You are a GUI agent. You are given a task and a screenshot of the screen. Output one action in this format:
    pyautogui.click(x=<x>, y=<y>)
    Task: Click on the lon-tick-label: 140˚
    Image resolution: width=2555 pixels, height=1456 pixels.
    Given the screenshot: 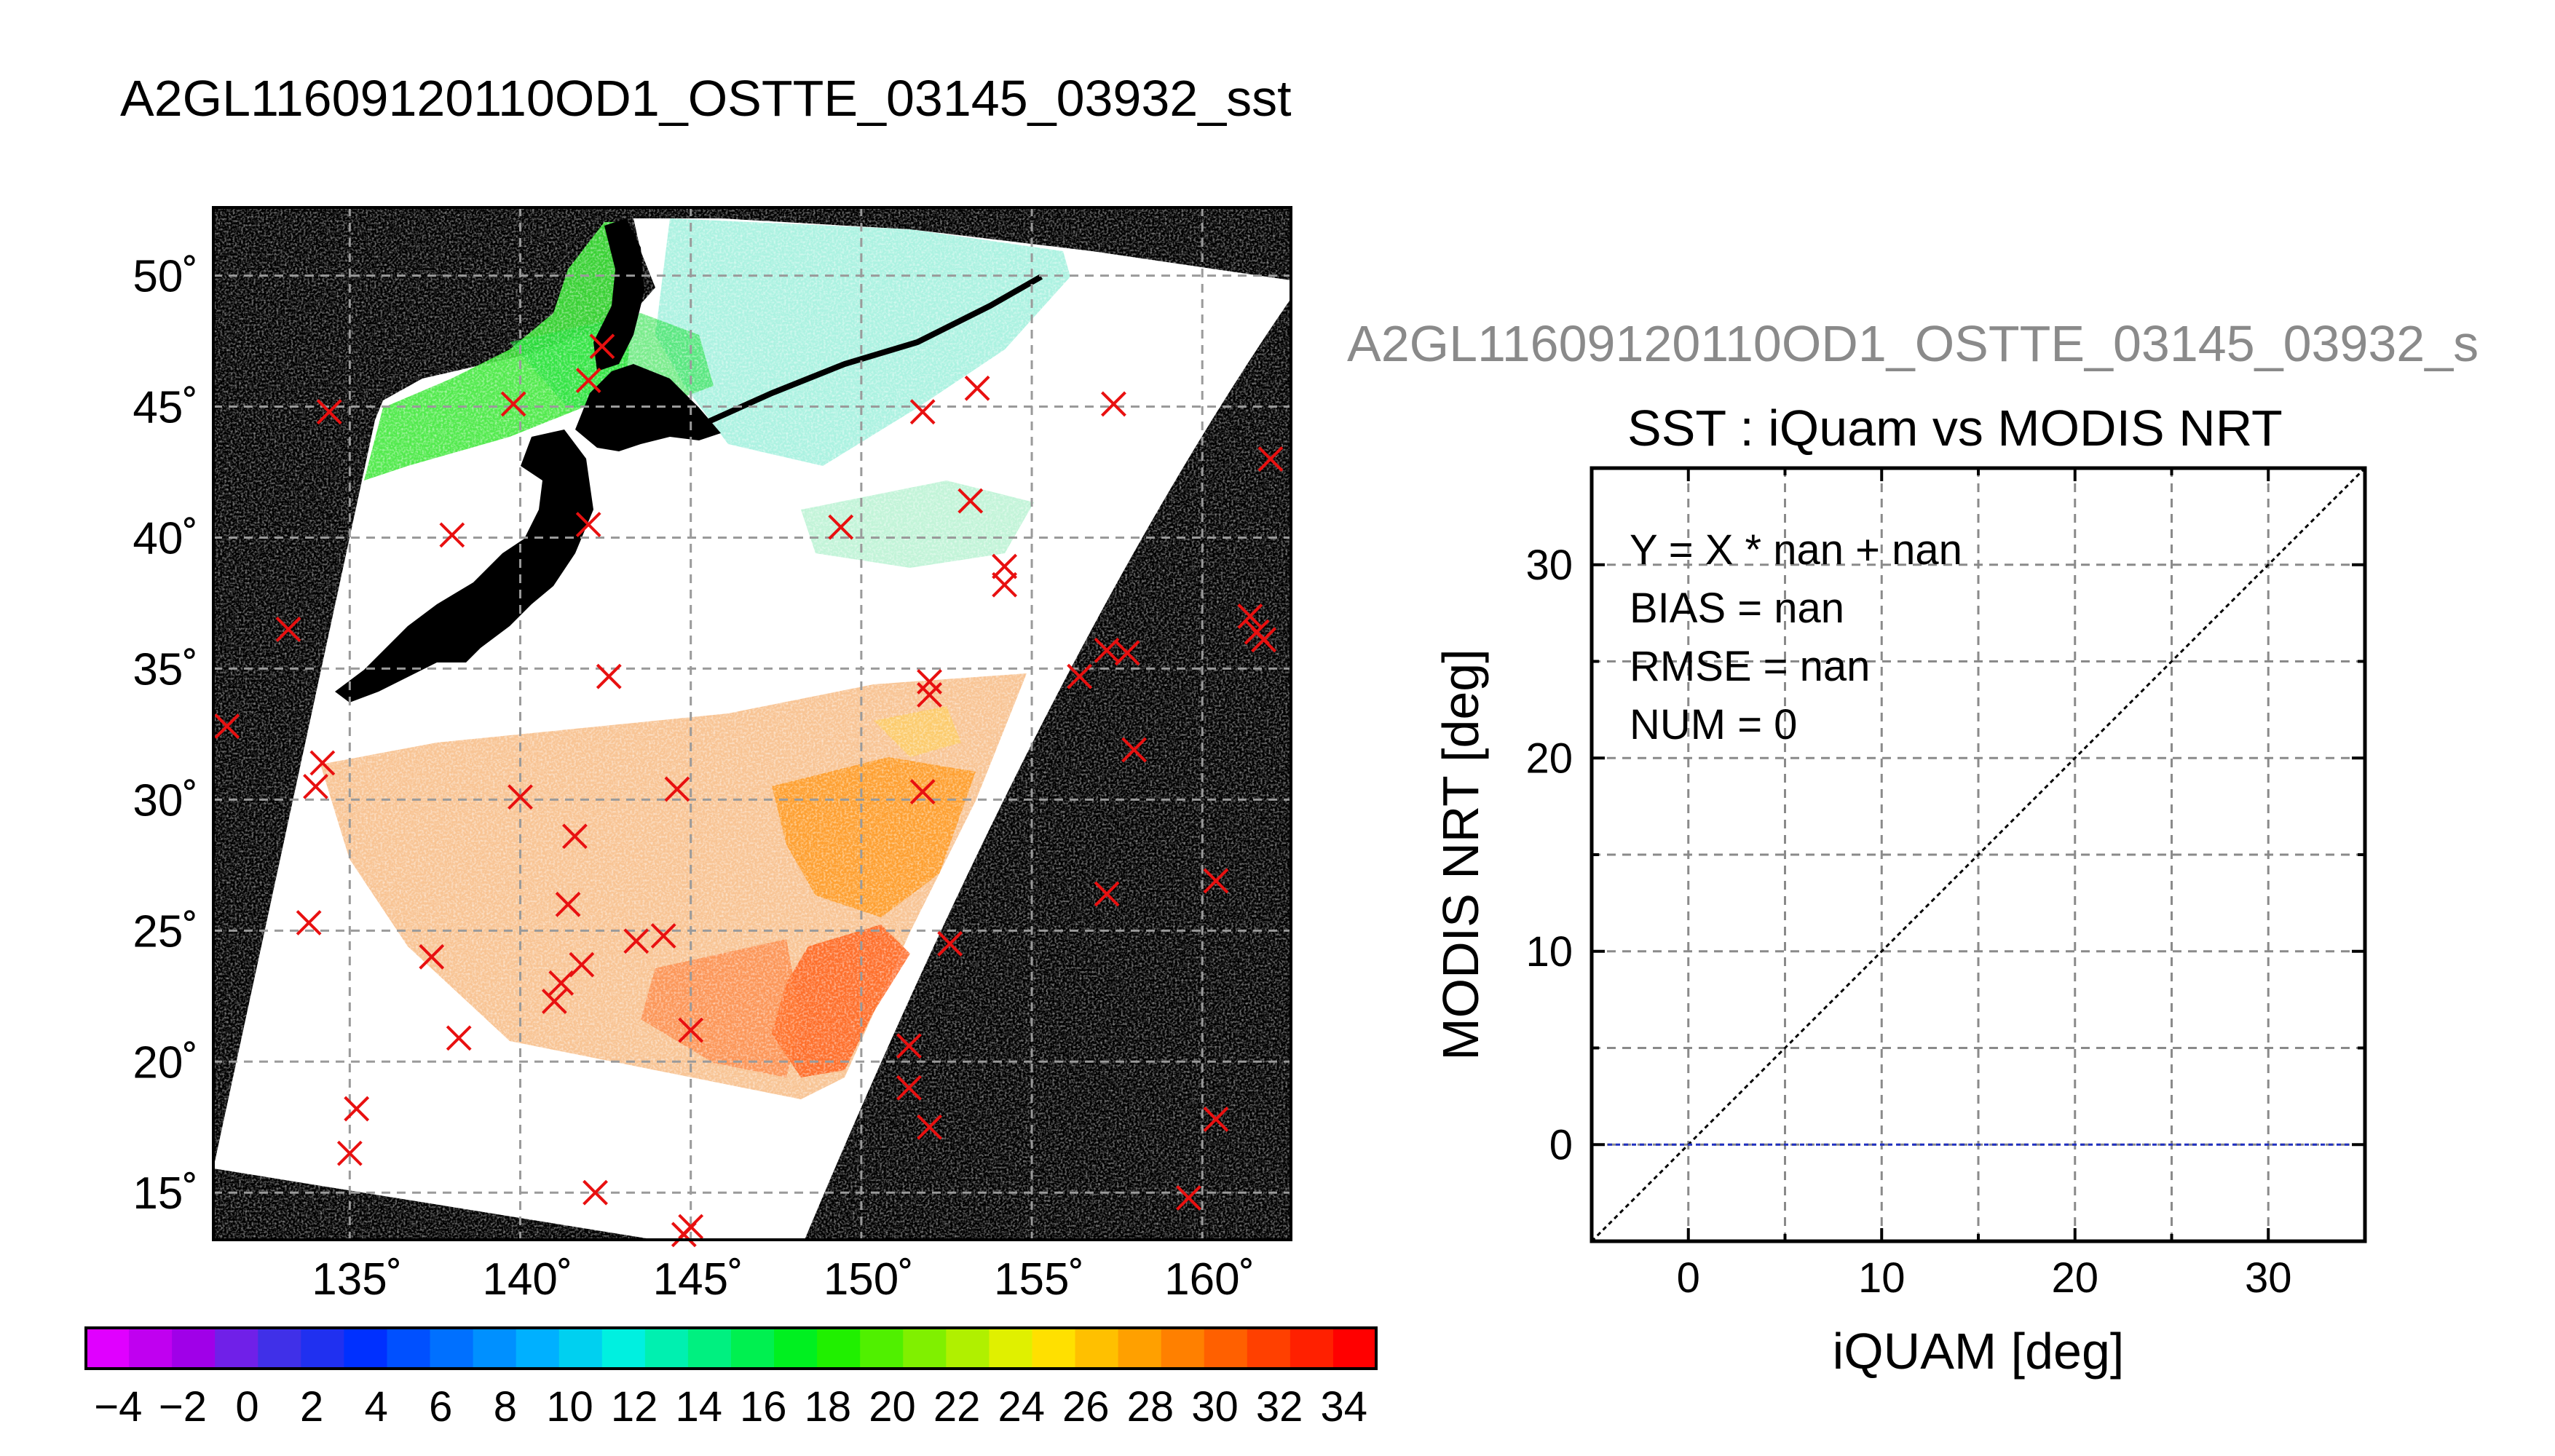 What is the action you would take?
    pyautogui.click(x=527, y=1279)
    